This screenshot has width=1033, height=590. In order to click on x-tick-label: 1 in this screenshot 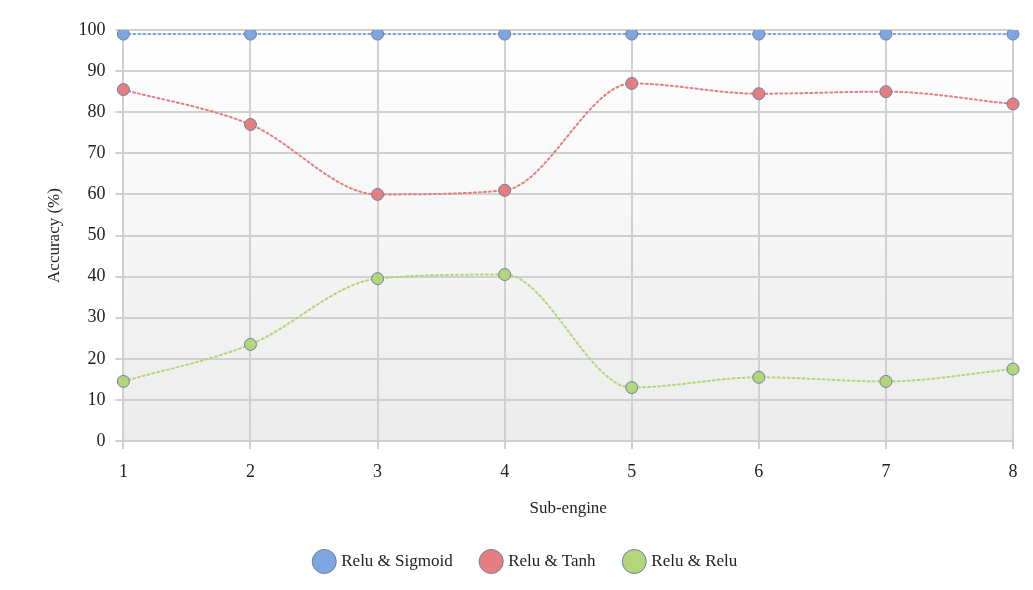, I will do `click(123, 470)`.